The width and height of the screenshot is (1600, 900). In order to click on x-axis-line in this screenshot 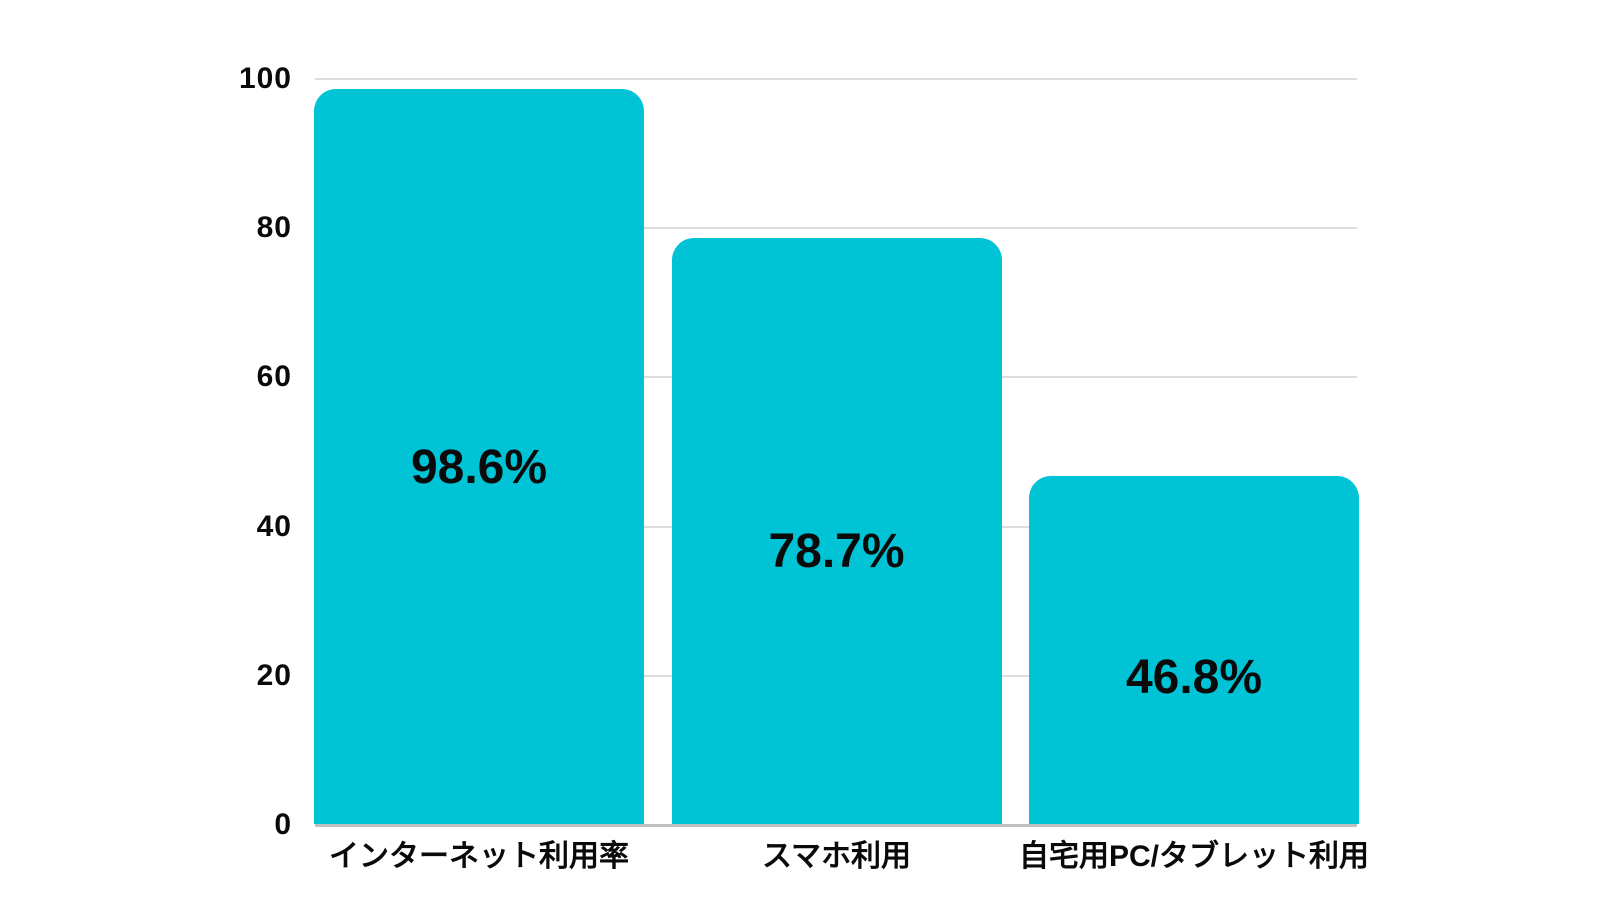, I will do `click(836, 825)`.